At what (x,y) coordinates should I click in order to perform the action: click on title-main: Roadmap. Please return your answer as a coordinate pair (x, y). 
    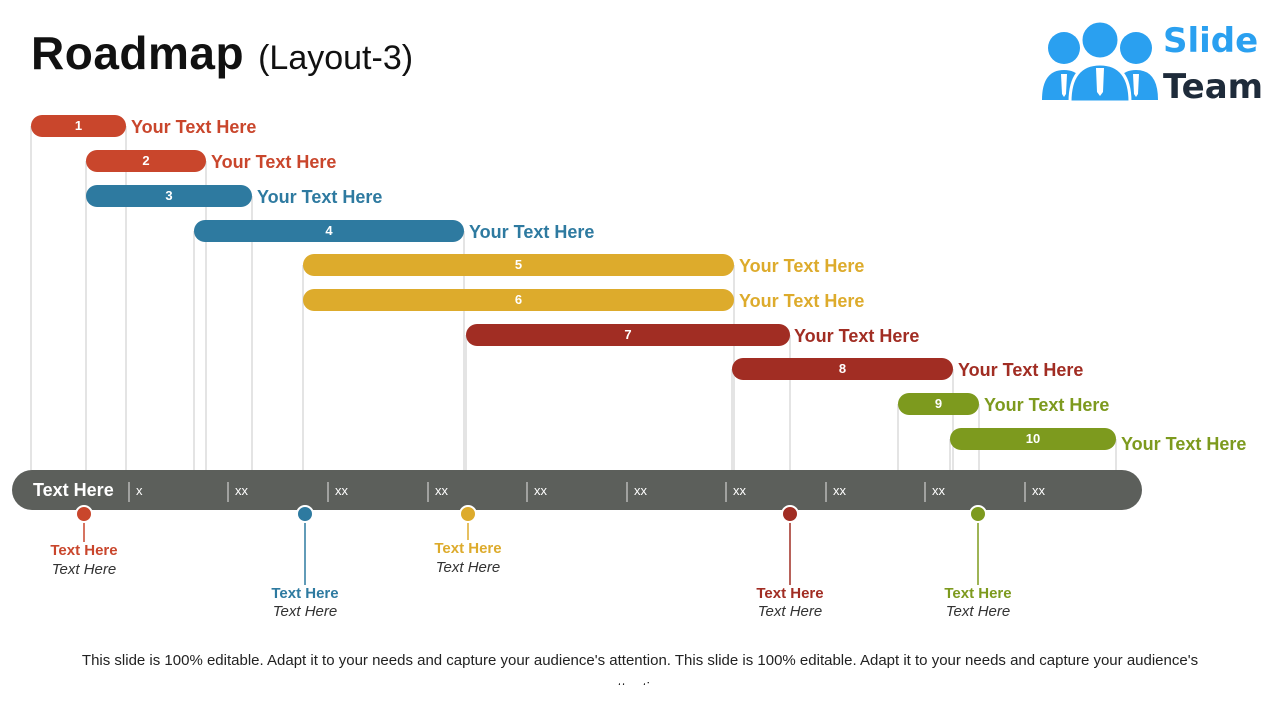
    Looking at the image, I should click on (138, 53).